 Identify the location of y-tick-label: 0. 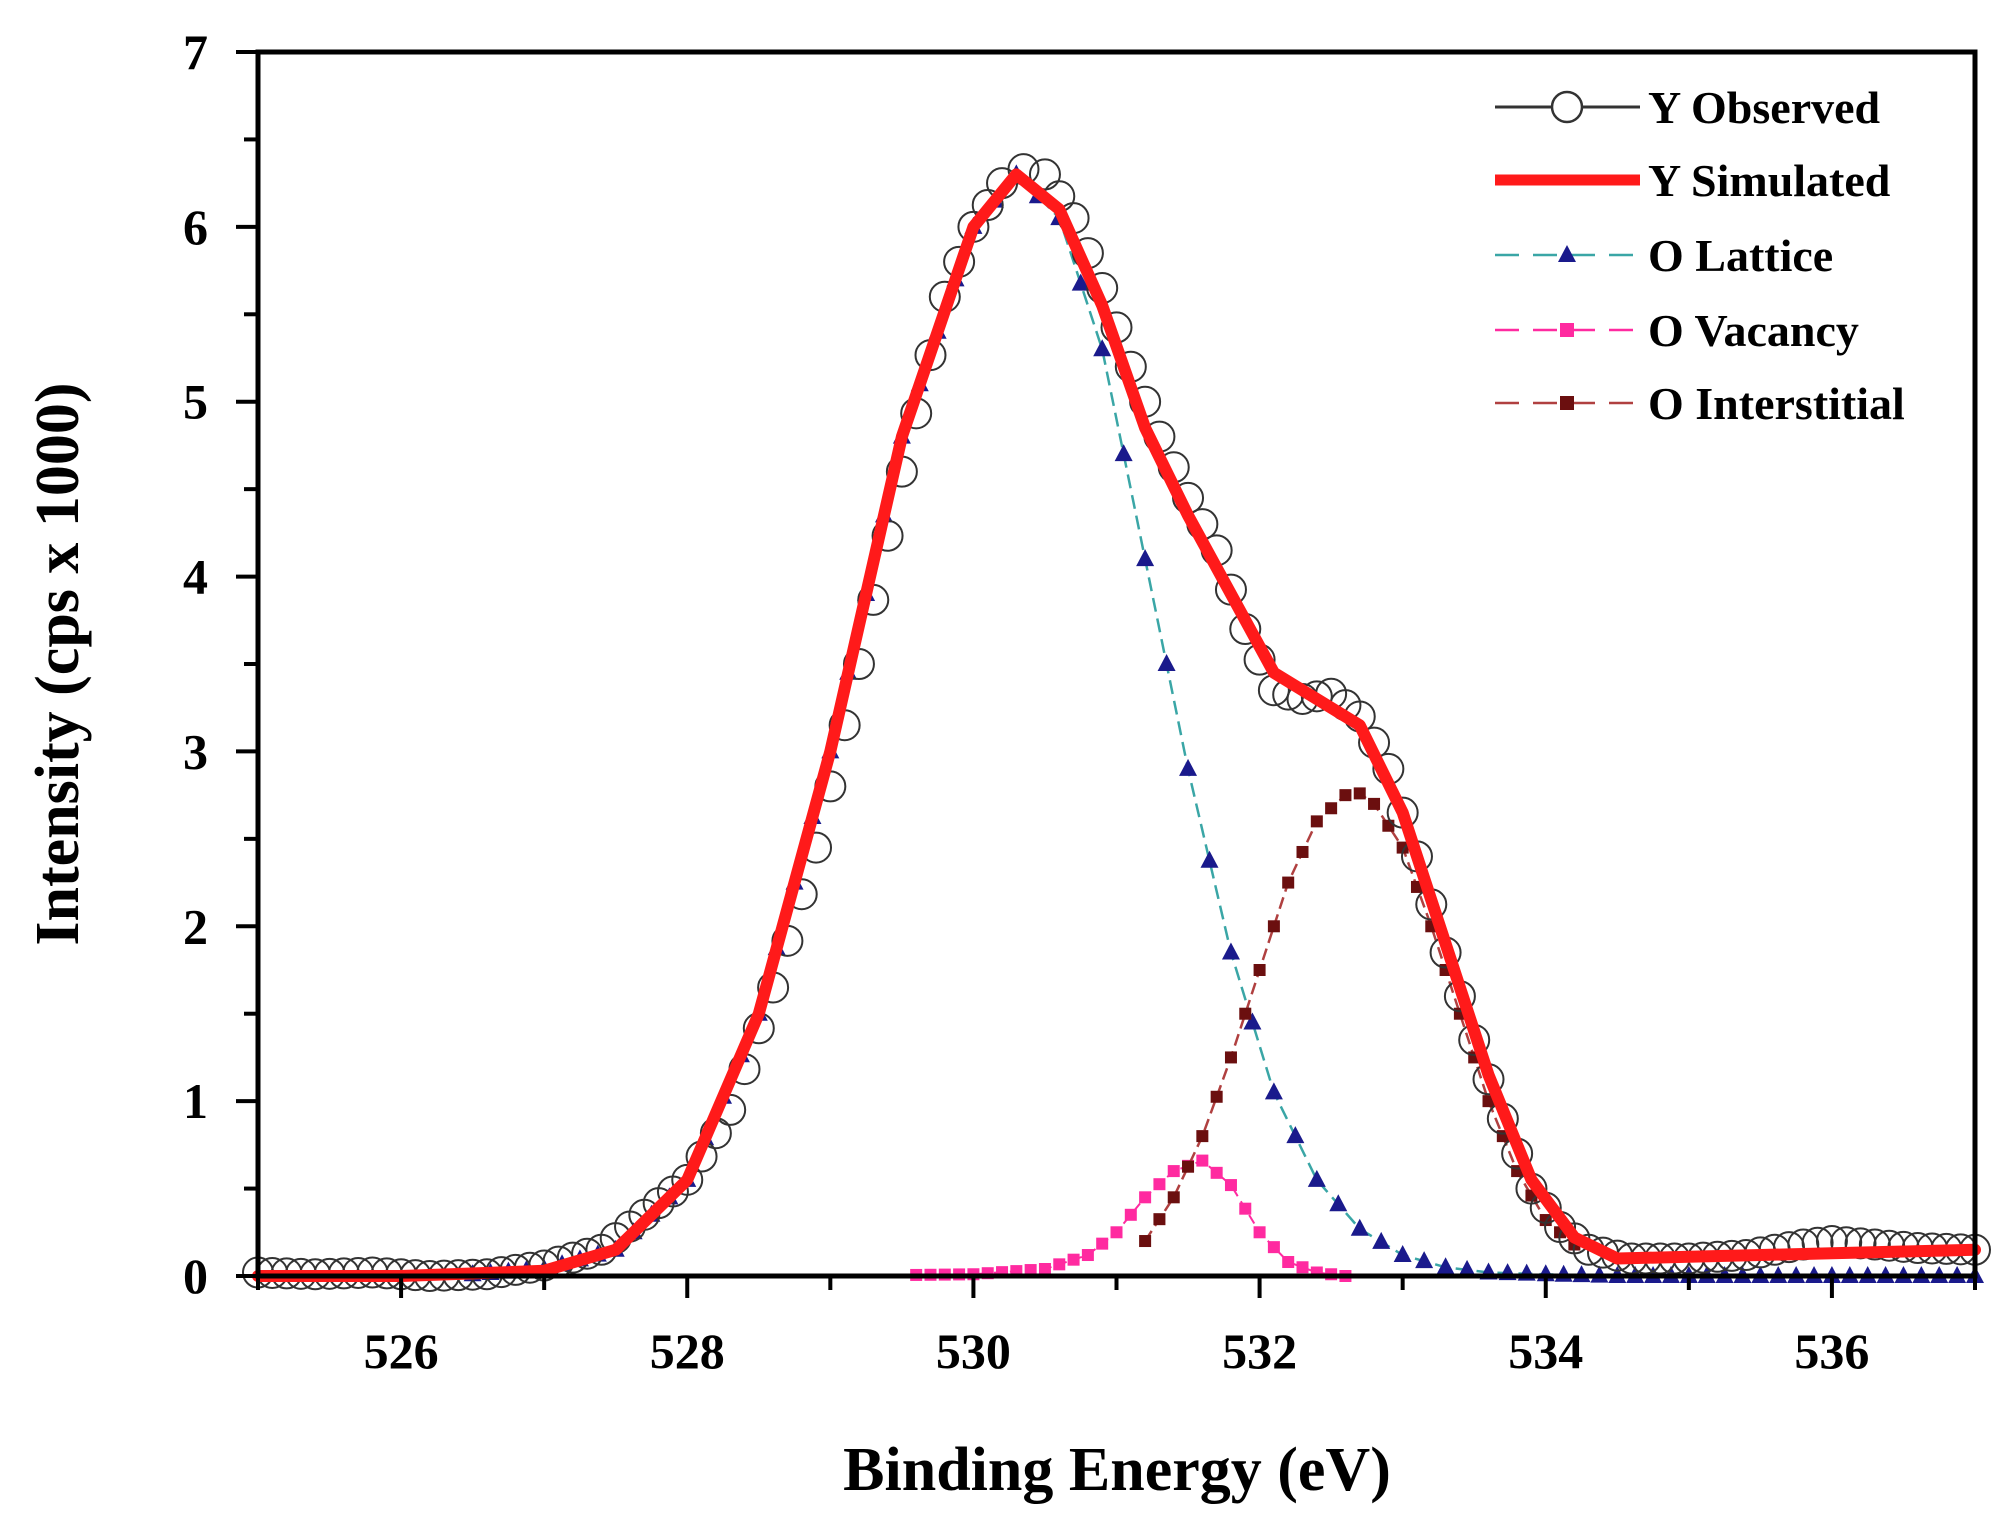
(195, 1276).